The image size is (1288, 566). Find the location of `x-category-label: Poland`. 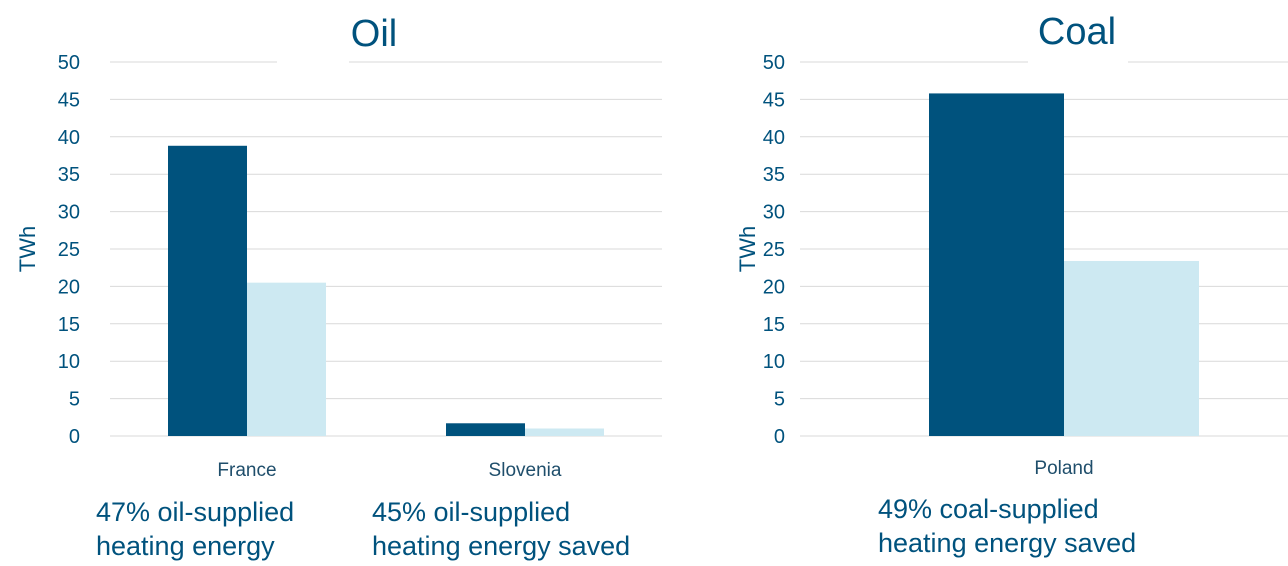

x-category-label: Poland is located at coordinates (1063, 468).